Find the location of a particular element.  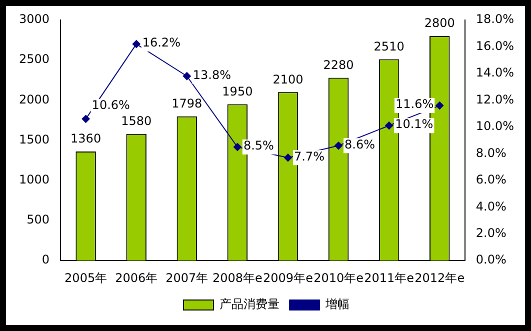

y2-tick-label: 10.0% is located at coordinates (495, 126).